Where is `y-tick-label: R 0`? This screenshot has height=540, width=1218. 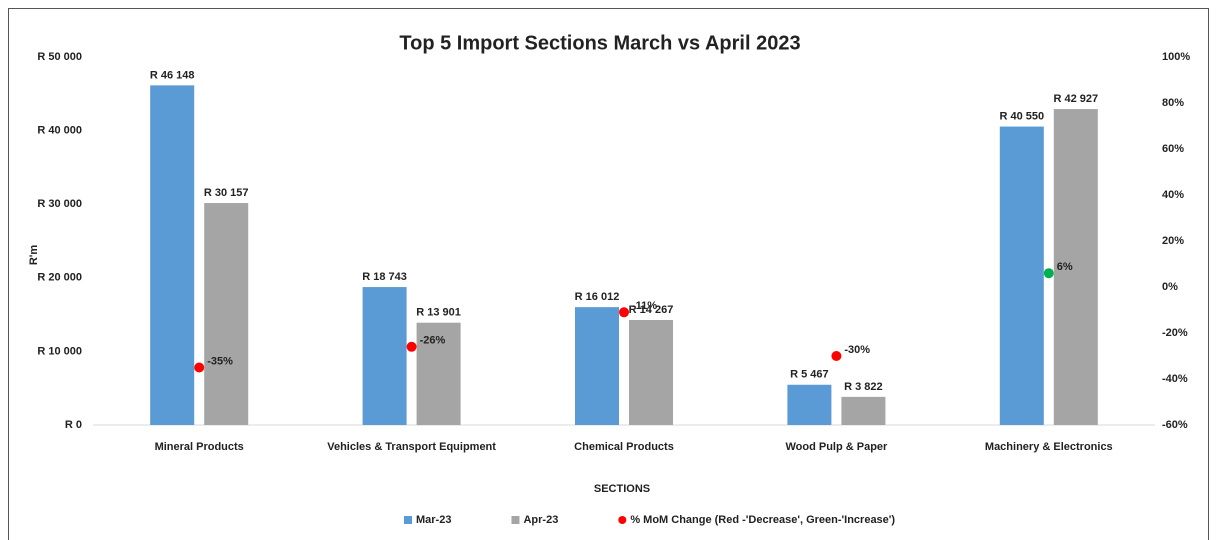
y-tick-label: R 0 is located at coordinates (73, 425).